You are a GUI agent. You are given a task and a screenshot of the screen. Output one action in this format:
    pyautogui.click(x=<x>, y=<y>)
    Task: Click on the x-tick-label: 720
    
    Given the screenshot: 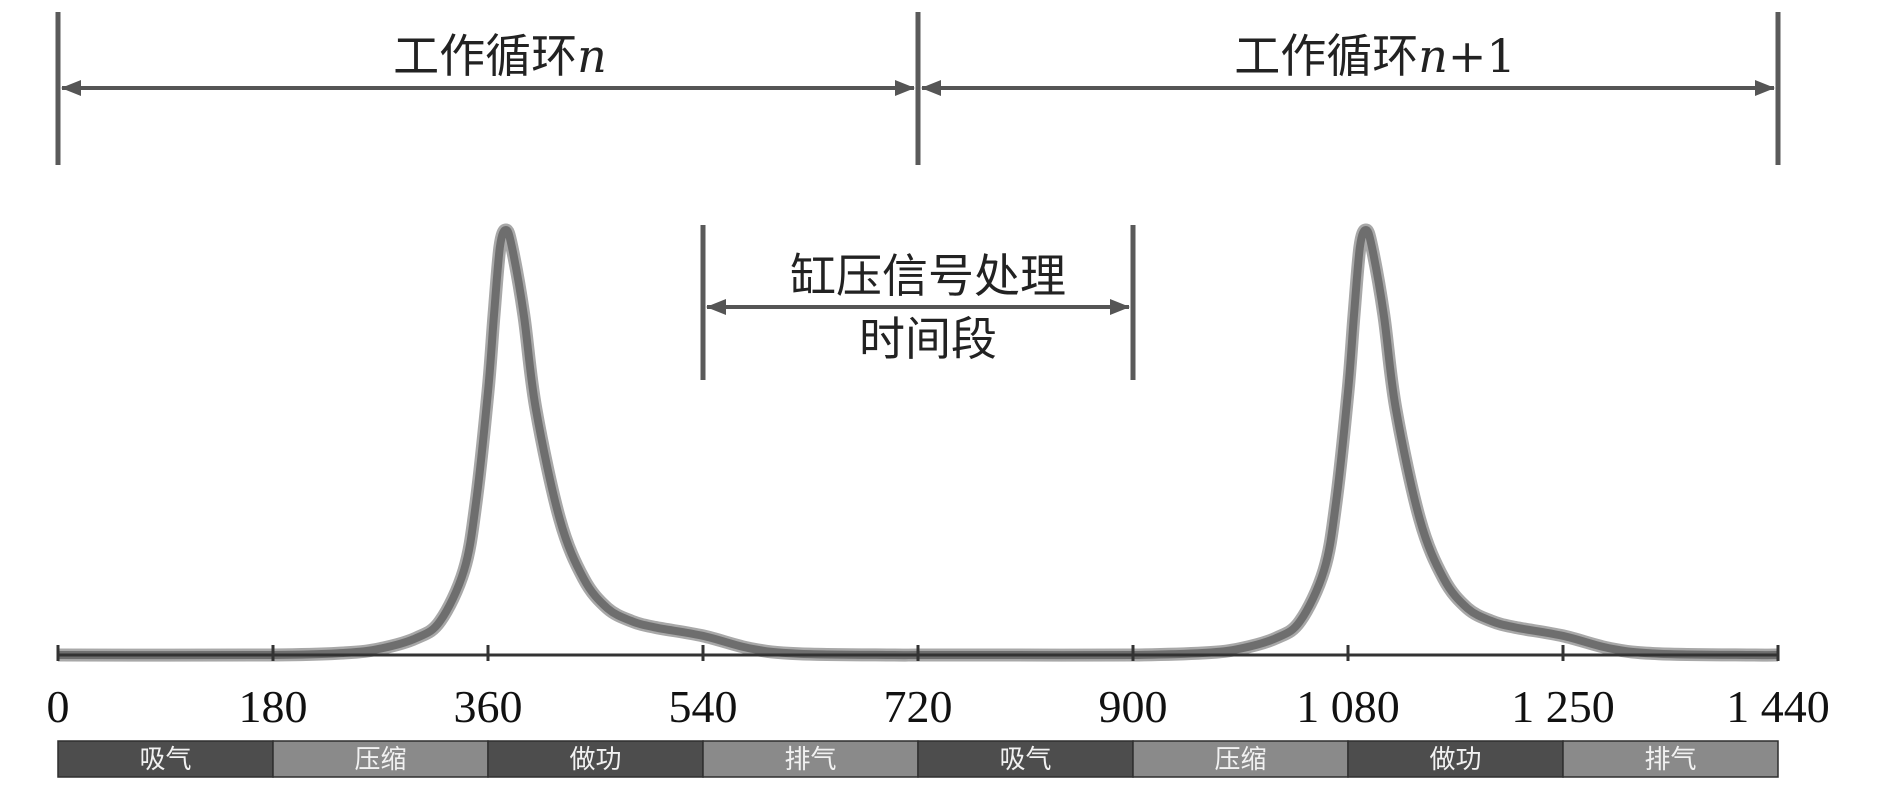 What is the action you would take?
    pyautogui.click(x=918, y=706)
    